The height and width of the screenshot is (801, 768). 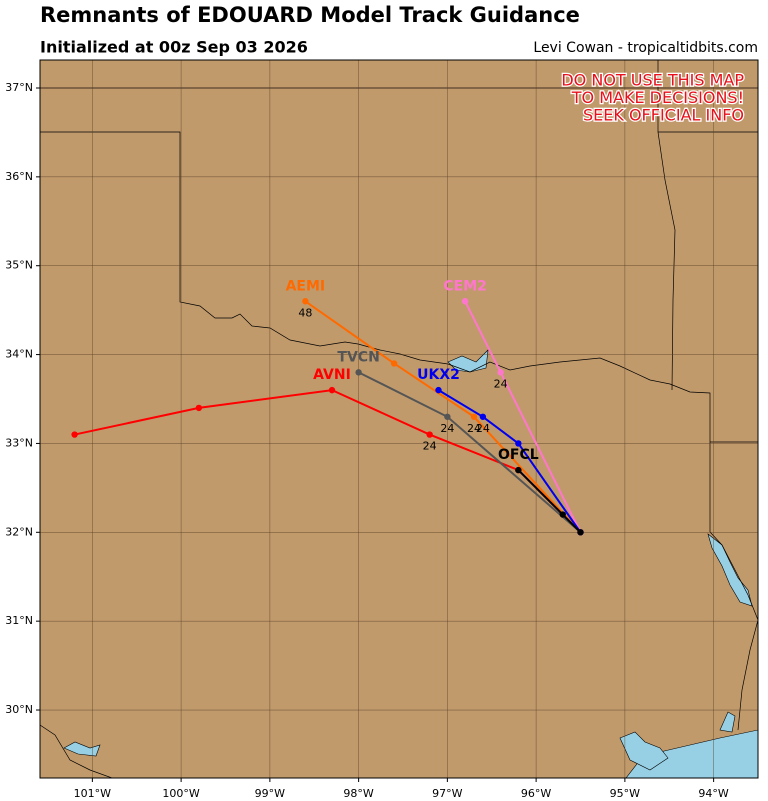 I want to click on x-tick-label: 94°W, so click(x=713, y=793).